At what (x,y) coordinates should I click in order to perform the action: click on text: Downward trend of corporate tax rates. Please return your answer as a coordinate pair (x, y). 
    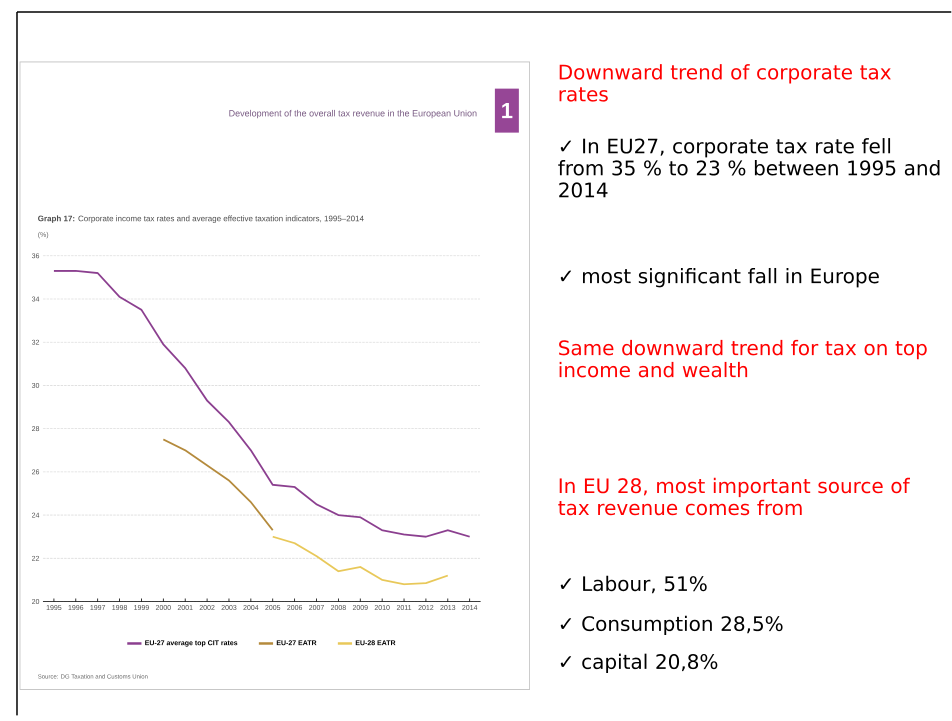
    Looking at the image, I should click on (725, 83).